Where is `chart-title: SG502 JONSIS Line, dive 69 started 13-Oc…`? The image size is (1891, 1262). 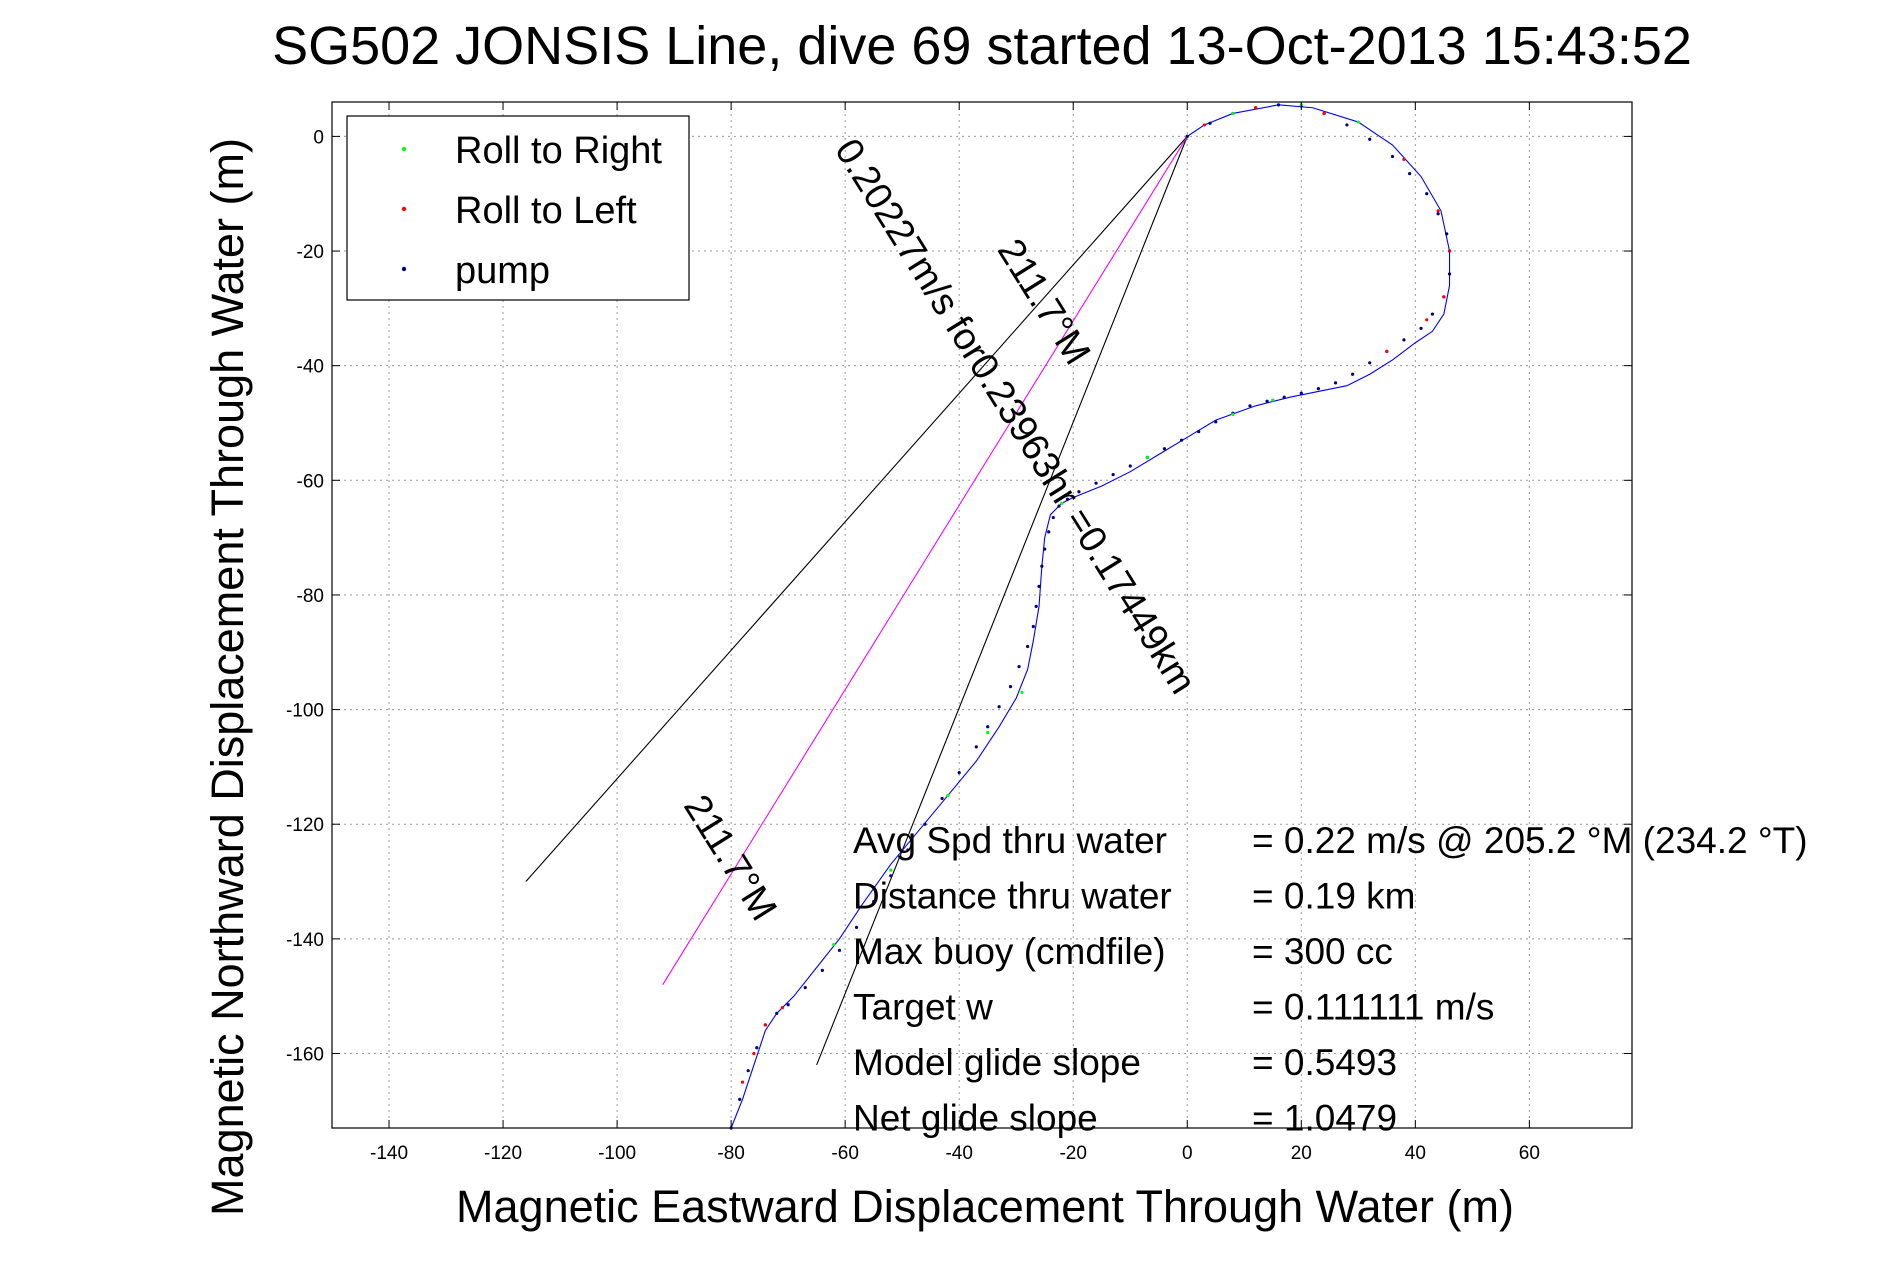 chart-title: SG502 JONSIS Line, dive 69 started 13-Oc… is located at coordinates (982, 46).